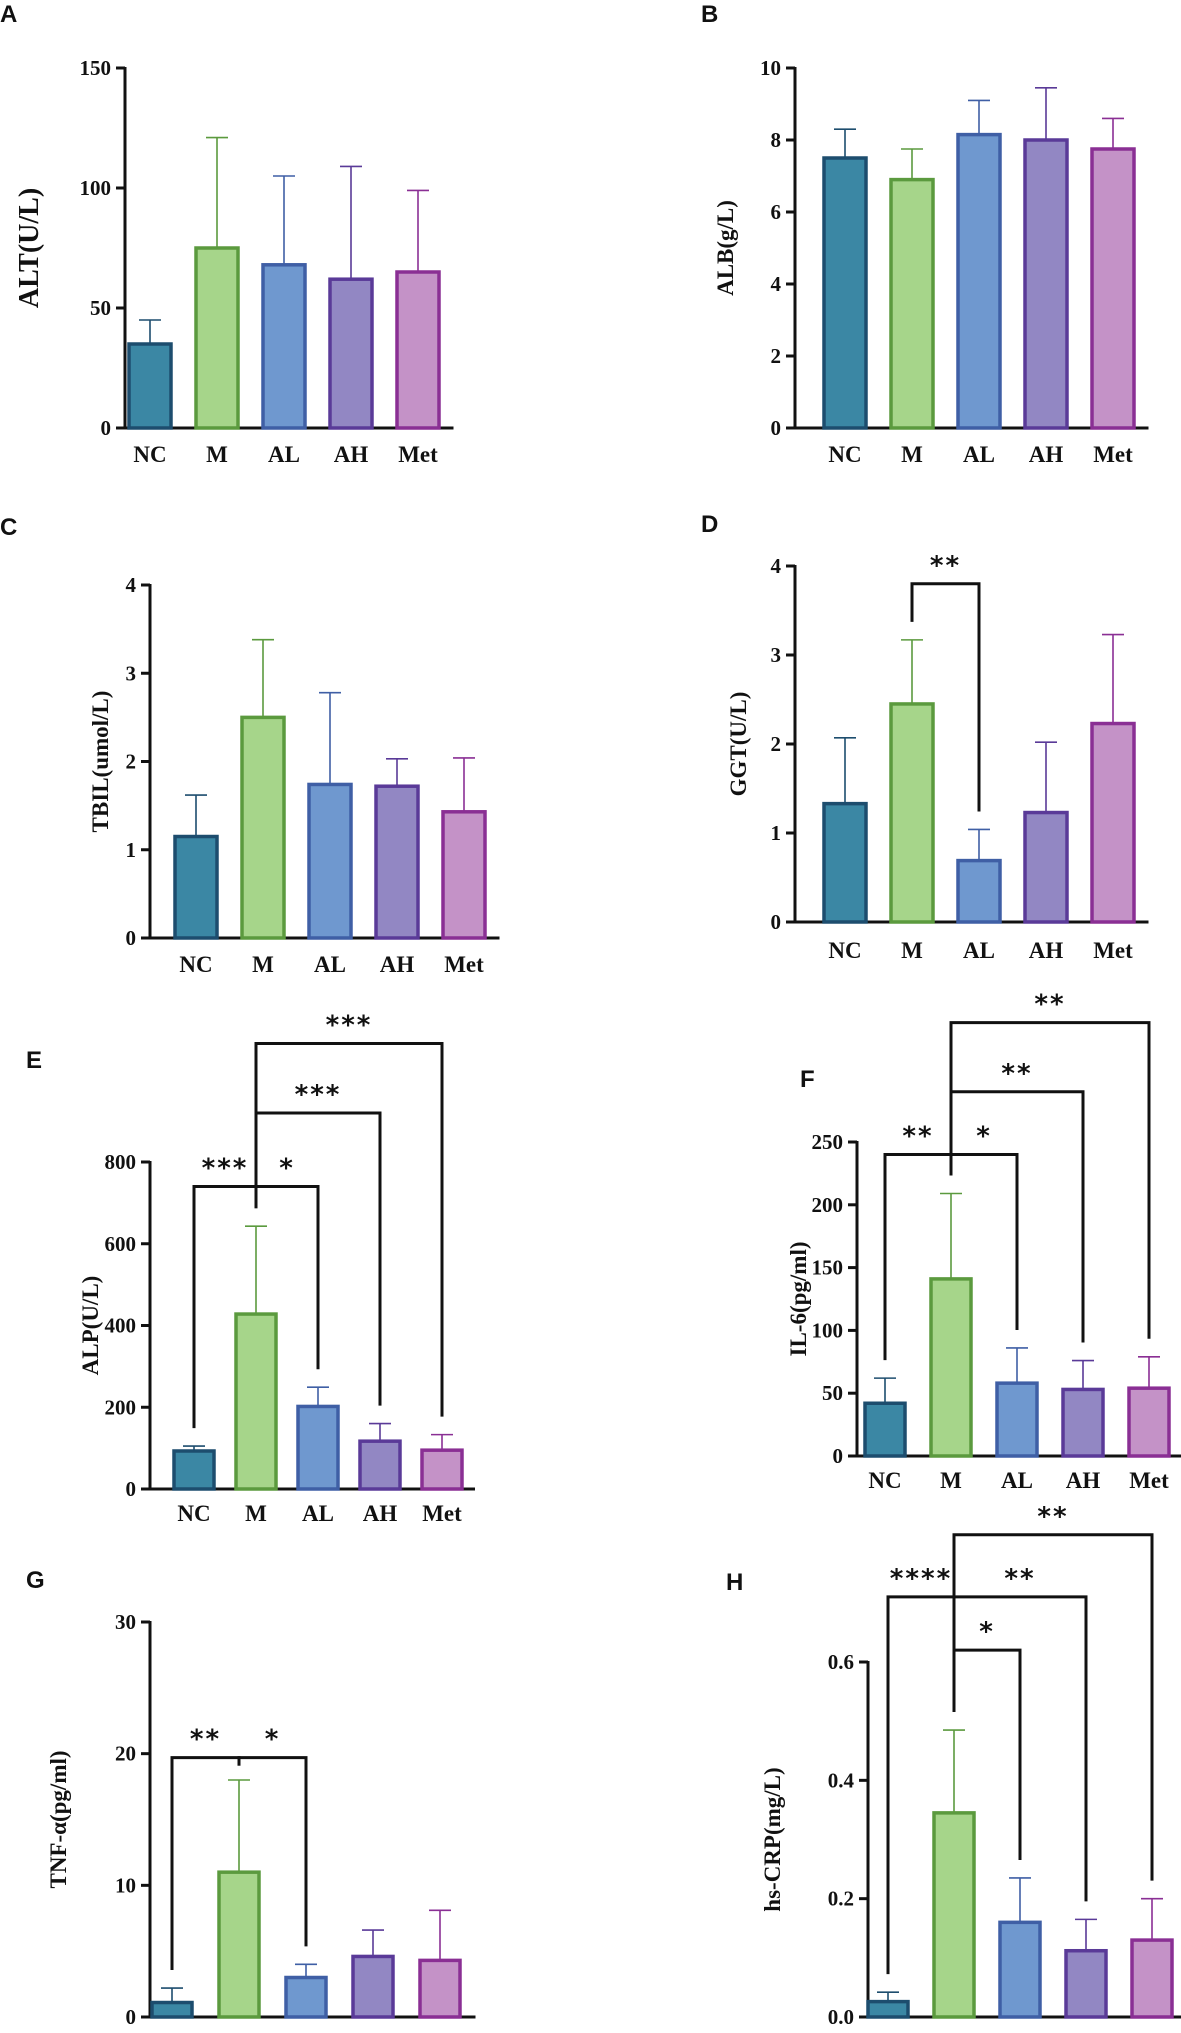 The width and height of the screenshot is (1181, 2033). What do you see at coordinates (442, 1469) in the screenshot?
I see `panel-e-bar-met` at bounding box center [442, 1469].